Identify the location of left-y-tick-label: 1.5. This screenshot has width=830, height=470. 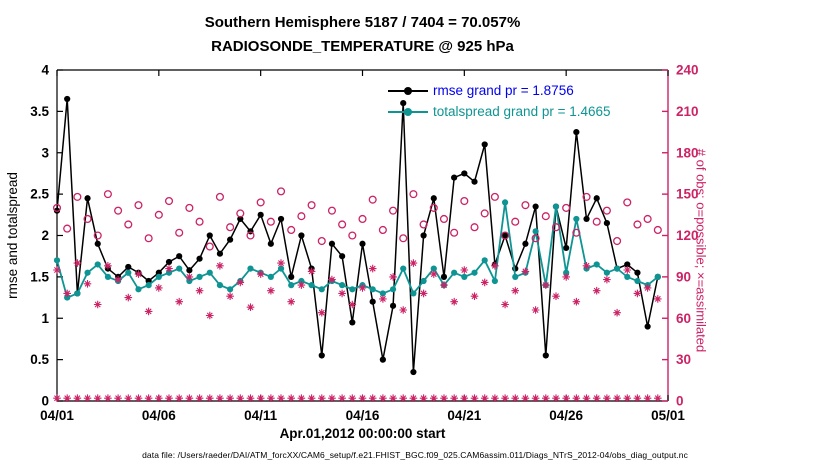
(39, 276).